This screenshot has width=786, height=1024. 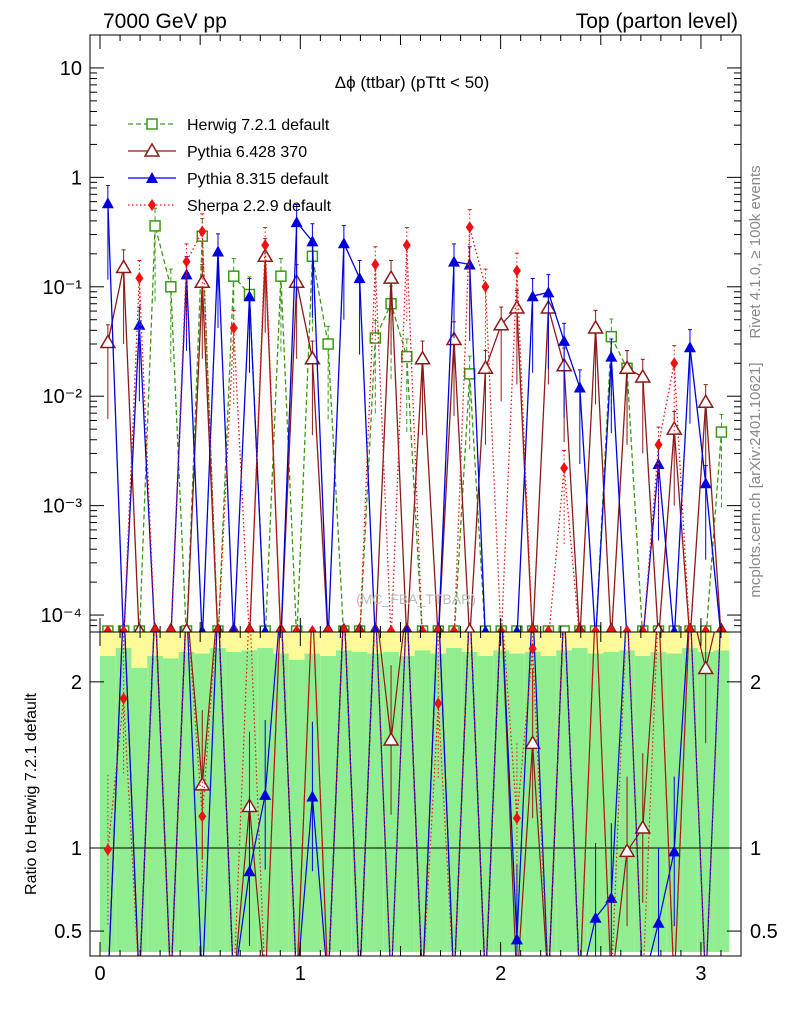 What do you see at coordinates (31, 794) in the screenshot?
I see `ratio-y-axis-label: Ratio to Herwig 7.2.1 default` at bounding box center [31, 794].